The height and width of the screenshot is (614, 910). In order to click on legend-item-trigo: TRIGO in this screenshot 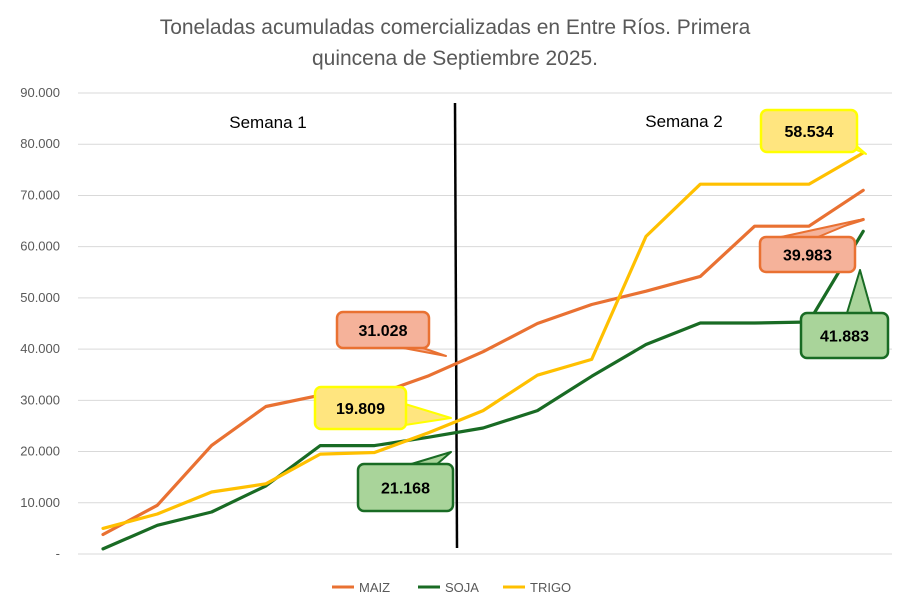, I will do `click(537, 587)`.